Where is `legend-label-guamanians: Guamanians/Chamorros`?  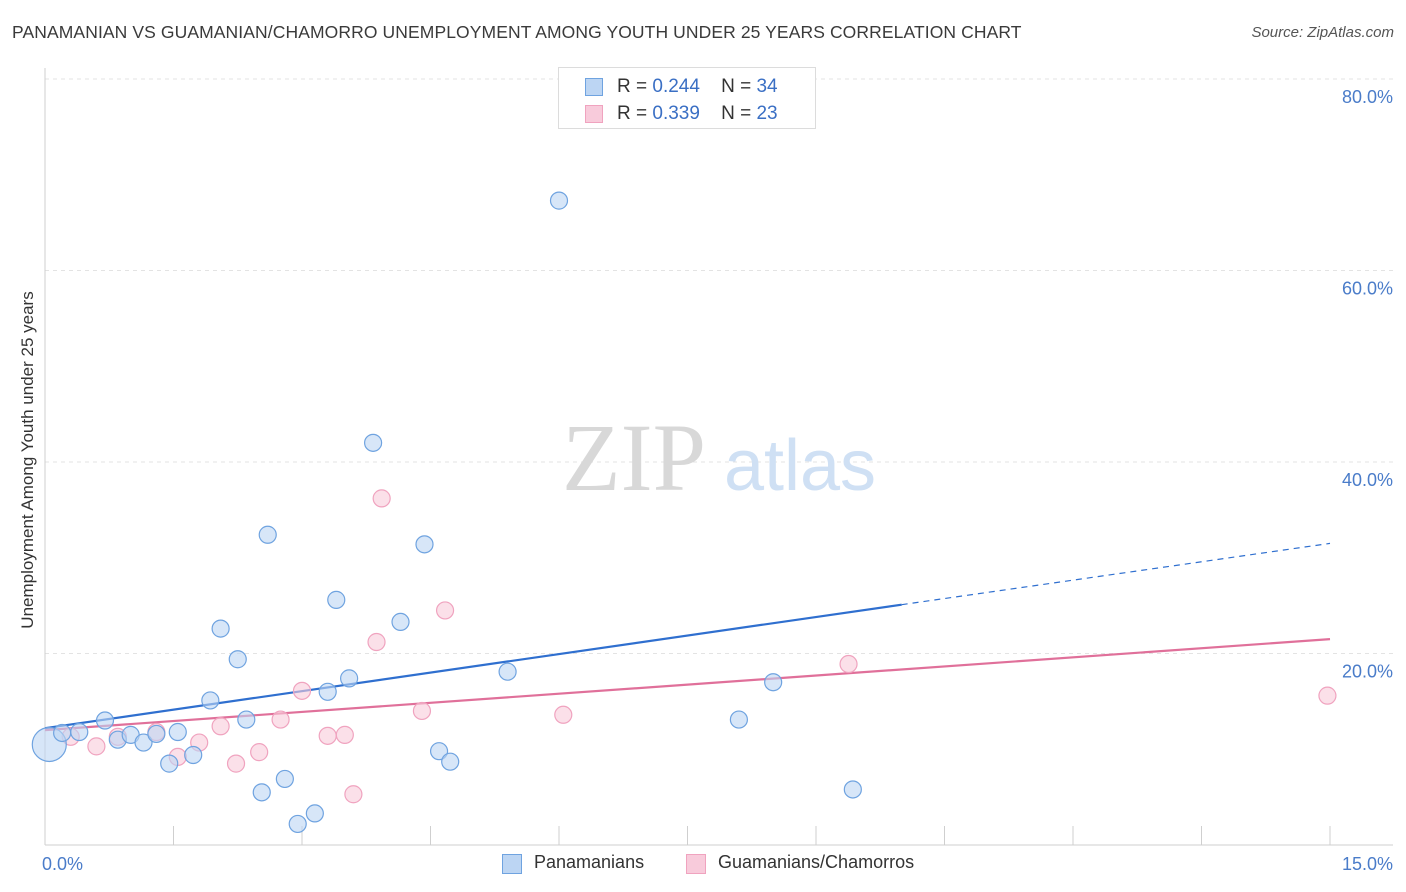 legend-label-guamanians: Guamanians/Chamorros is located at coordinates (816, 862).